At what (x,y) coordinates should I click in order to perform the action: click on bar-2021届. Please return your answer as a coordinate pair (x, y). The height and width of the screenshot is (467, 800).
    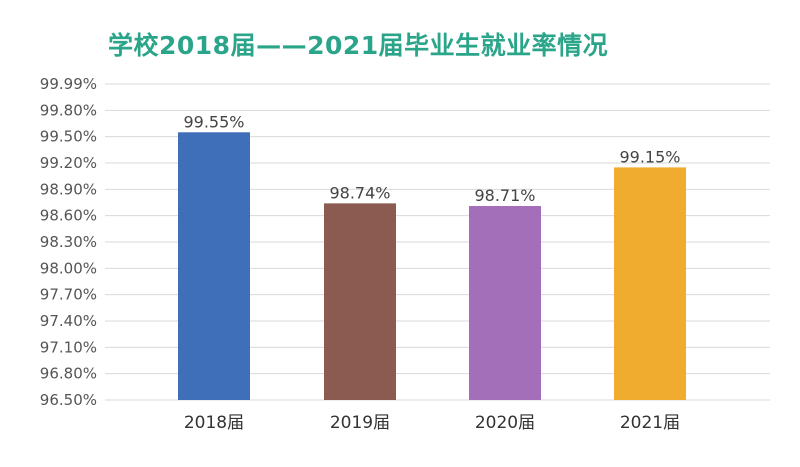
    Looking at the image, I should click on (650, 283).